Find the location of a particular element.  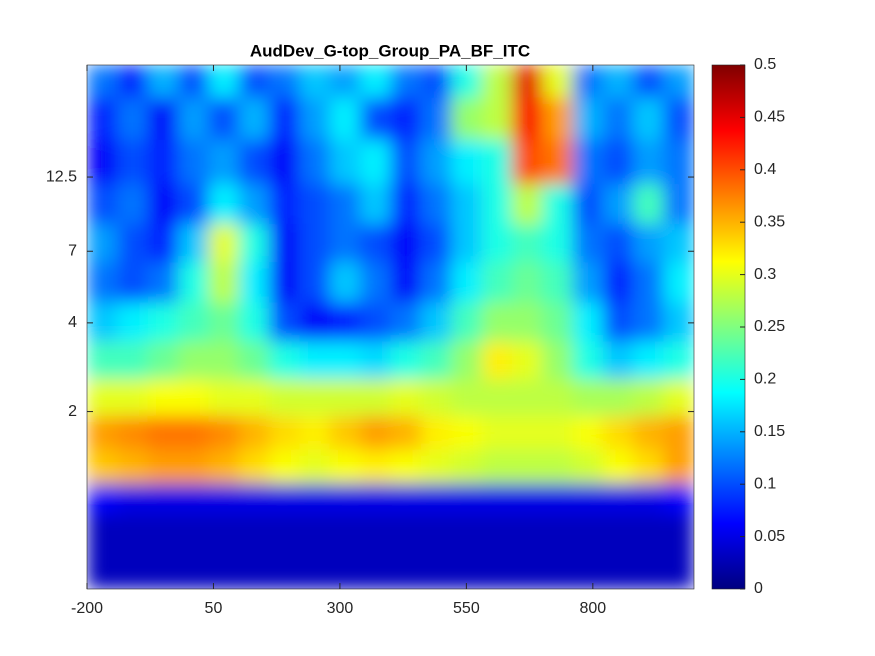

colorbar-tick-label: 0.3 is located at coordinates (765, 274).